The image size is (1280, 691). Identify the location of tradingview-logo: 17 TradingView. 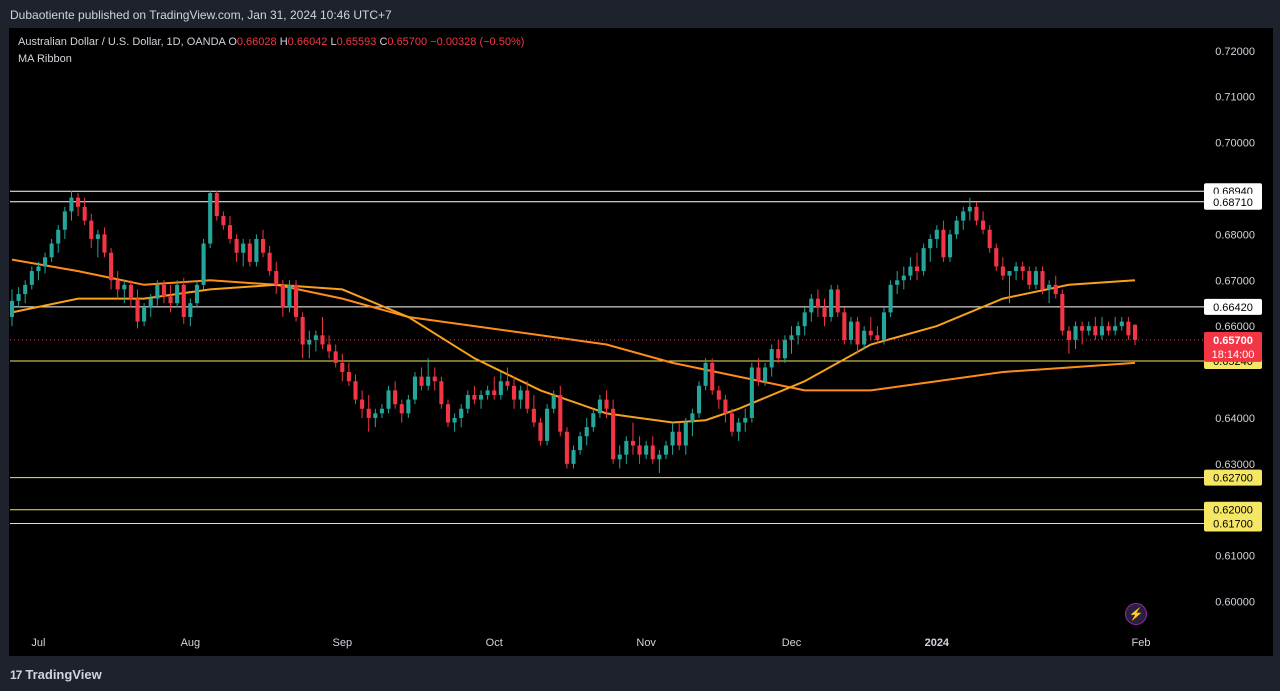
(56, 674).